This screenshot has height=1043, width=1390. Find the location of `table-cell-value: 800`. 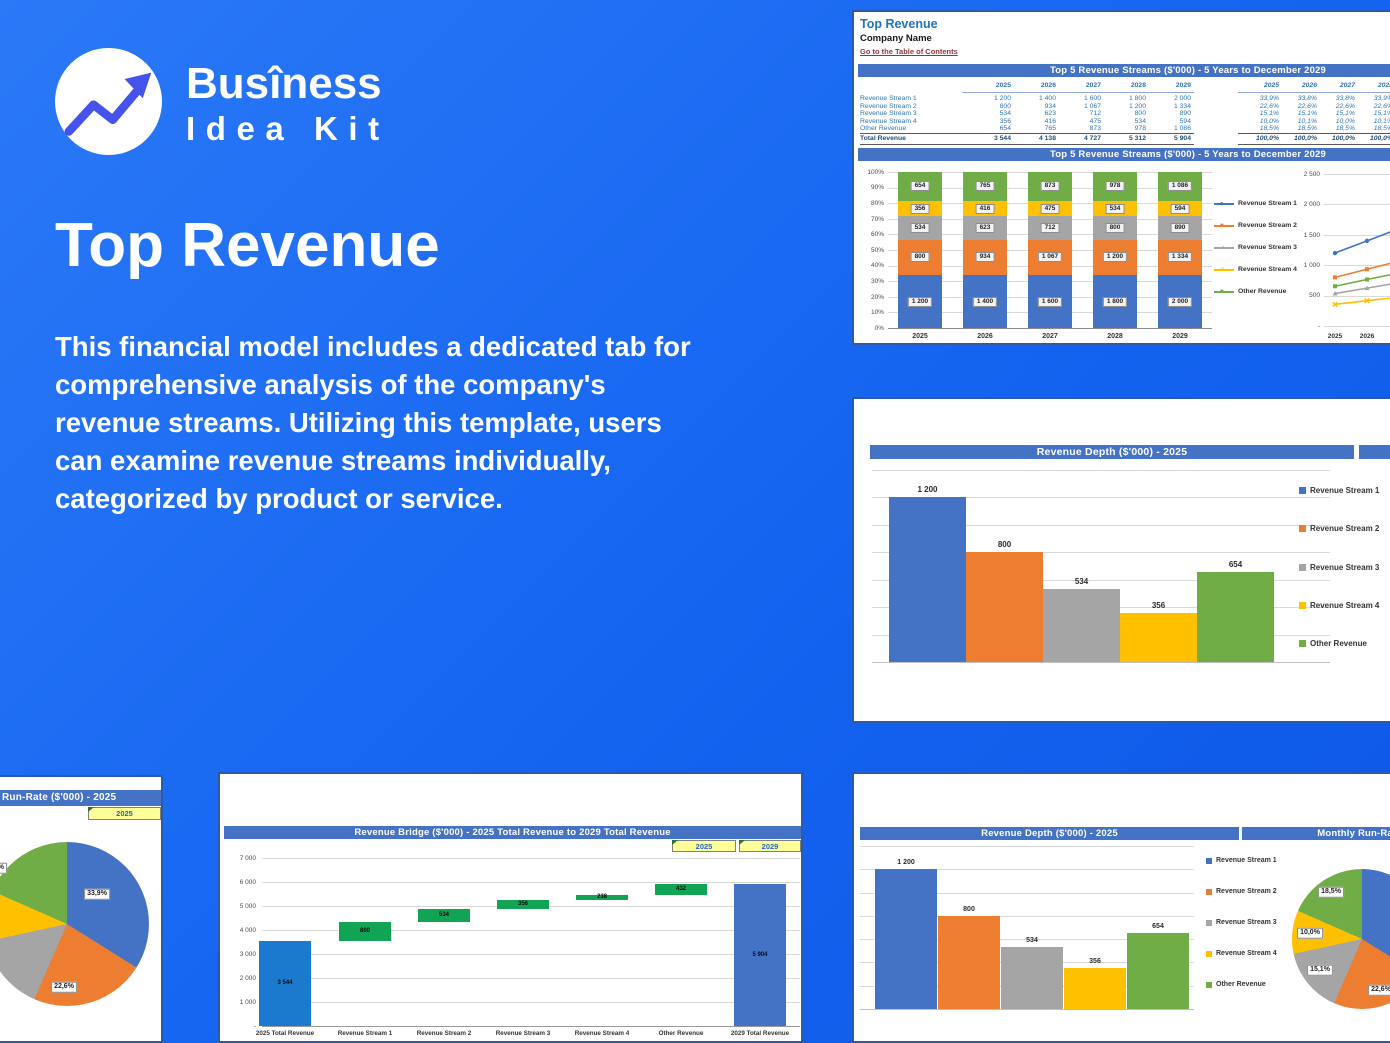

table-cell-value: 800 is located at coordinates (1005, 106).